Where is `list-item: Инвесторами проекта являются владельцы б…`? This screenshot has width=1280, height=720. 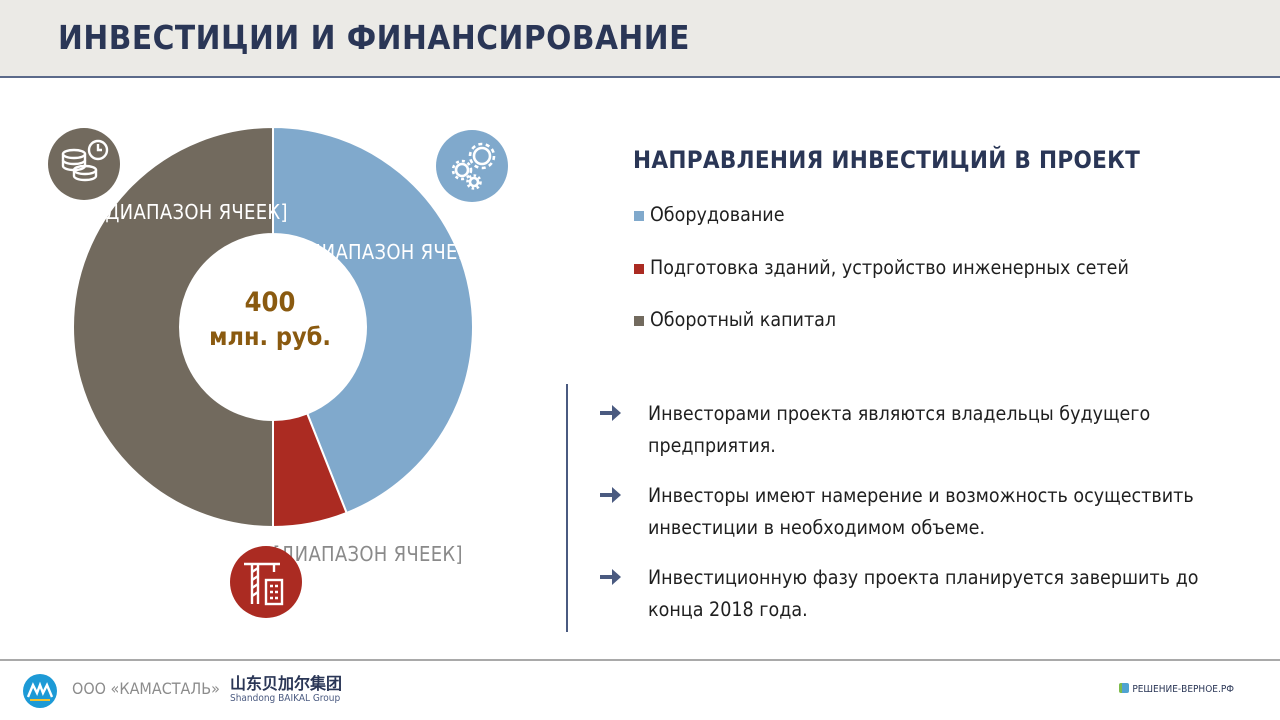
list-item: Инвесторами проекта являются владельцы б… is located at coordinates (908, 430).